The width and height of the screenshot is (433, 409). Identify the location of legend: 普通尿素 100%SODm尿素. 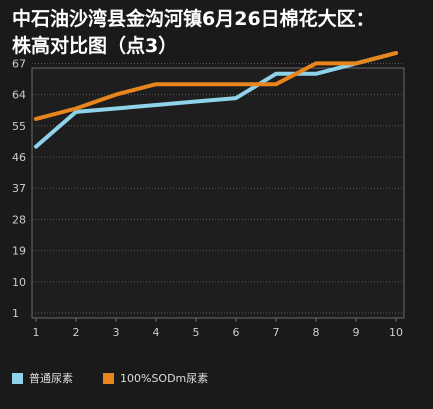
(216, 378).